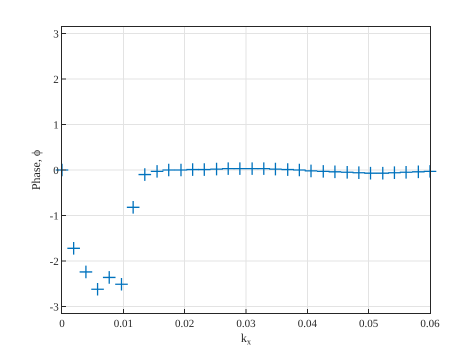 This screenshot has height=355, width=474. Describe the element at coordinates (54, 262) in the screenshot. I see `y-tick-label: -2` at that location.